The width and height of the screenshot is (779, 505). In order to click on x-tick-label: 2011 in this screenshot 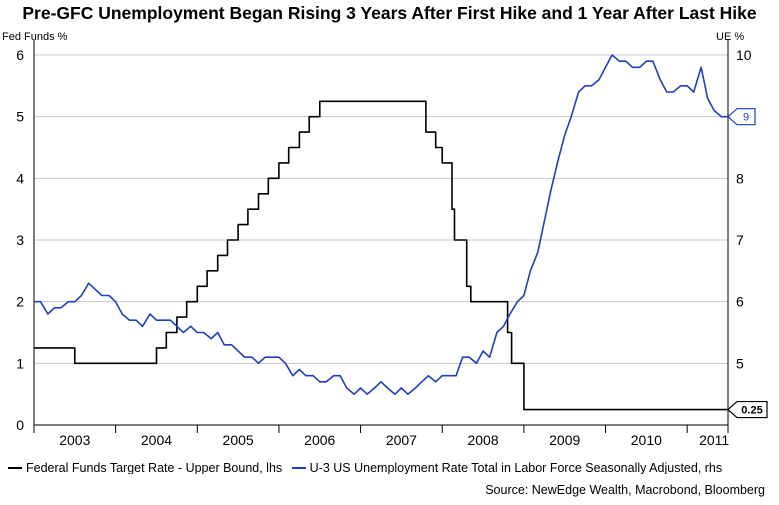, I will do `click(714, 440)`.